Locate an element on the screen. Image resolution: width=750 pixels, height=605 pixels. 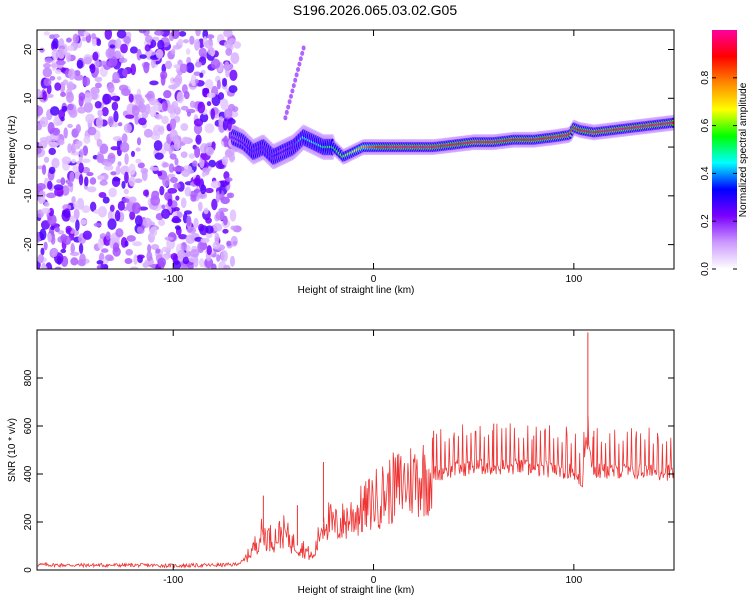
snr-y-tick-label: 0 is located at coordinates (28, 570).